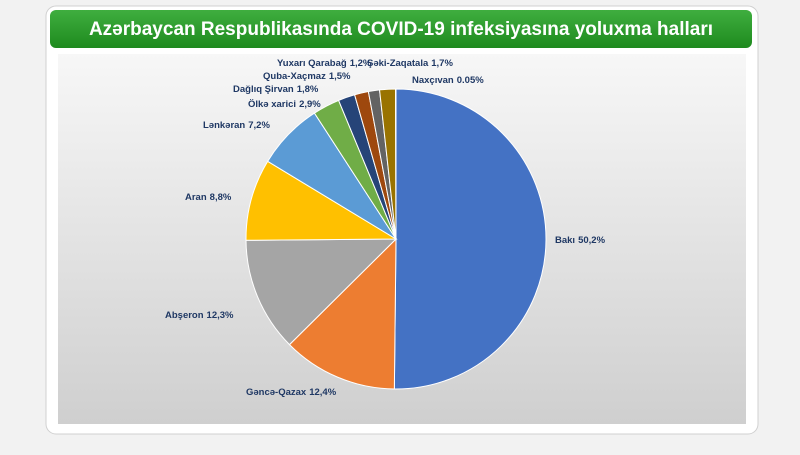 The image size is (800, 455). What do you see at coordinates (310, 104) in the screenshot?
I see `value-label: 2,9%` at bounding box center [310, 104].